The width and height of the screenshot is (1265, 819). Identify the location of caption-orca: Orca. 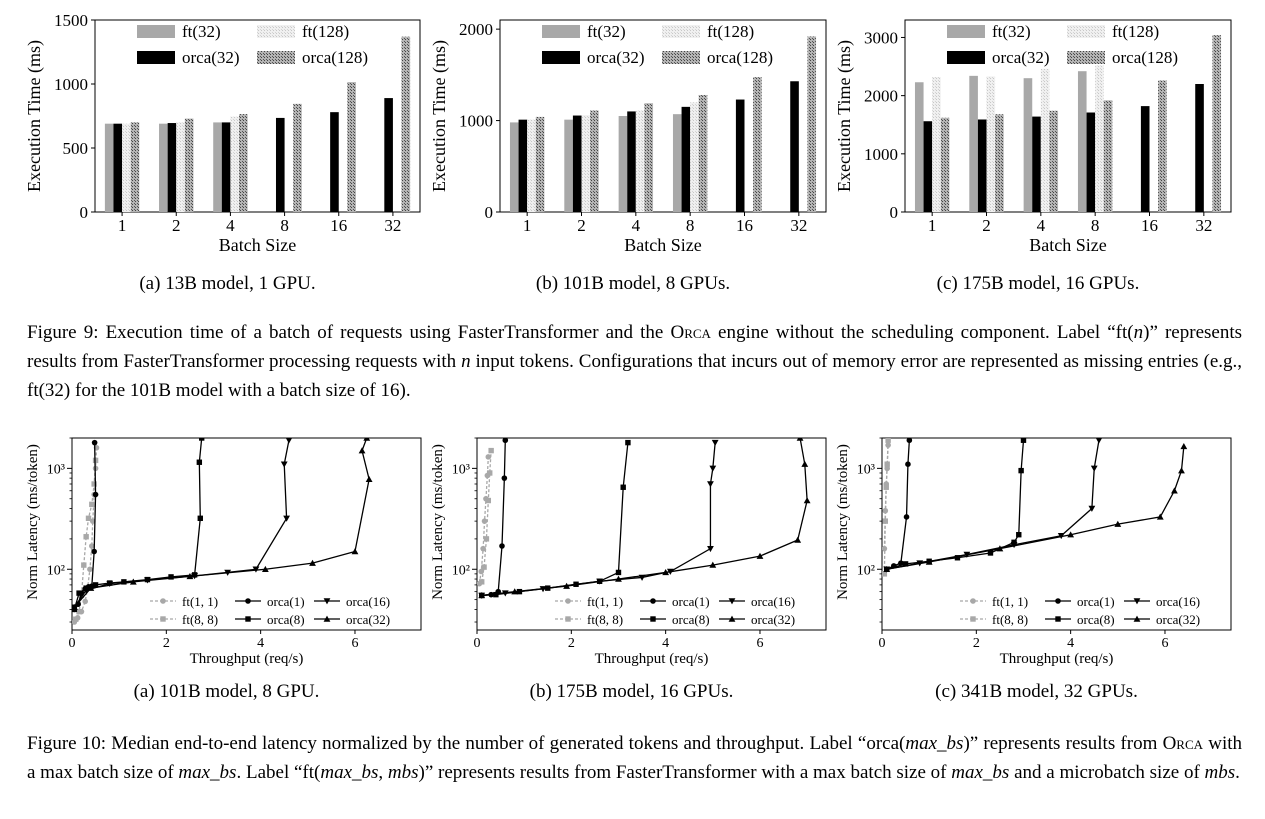
(1183, 743).